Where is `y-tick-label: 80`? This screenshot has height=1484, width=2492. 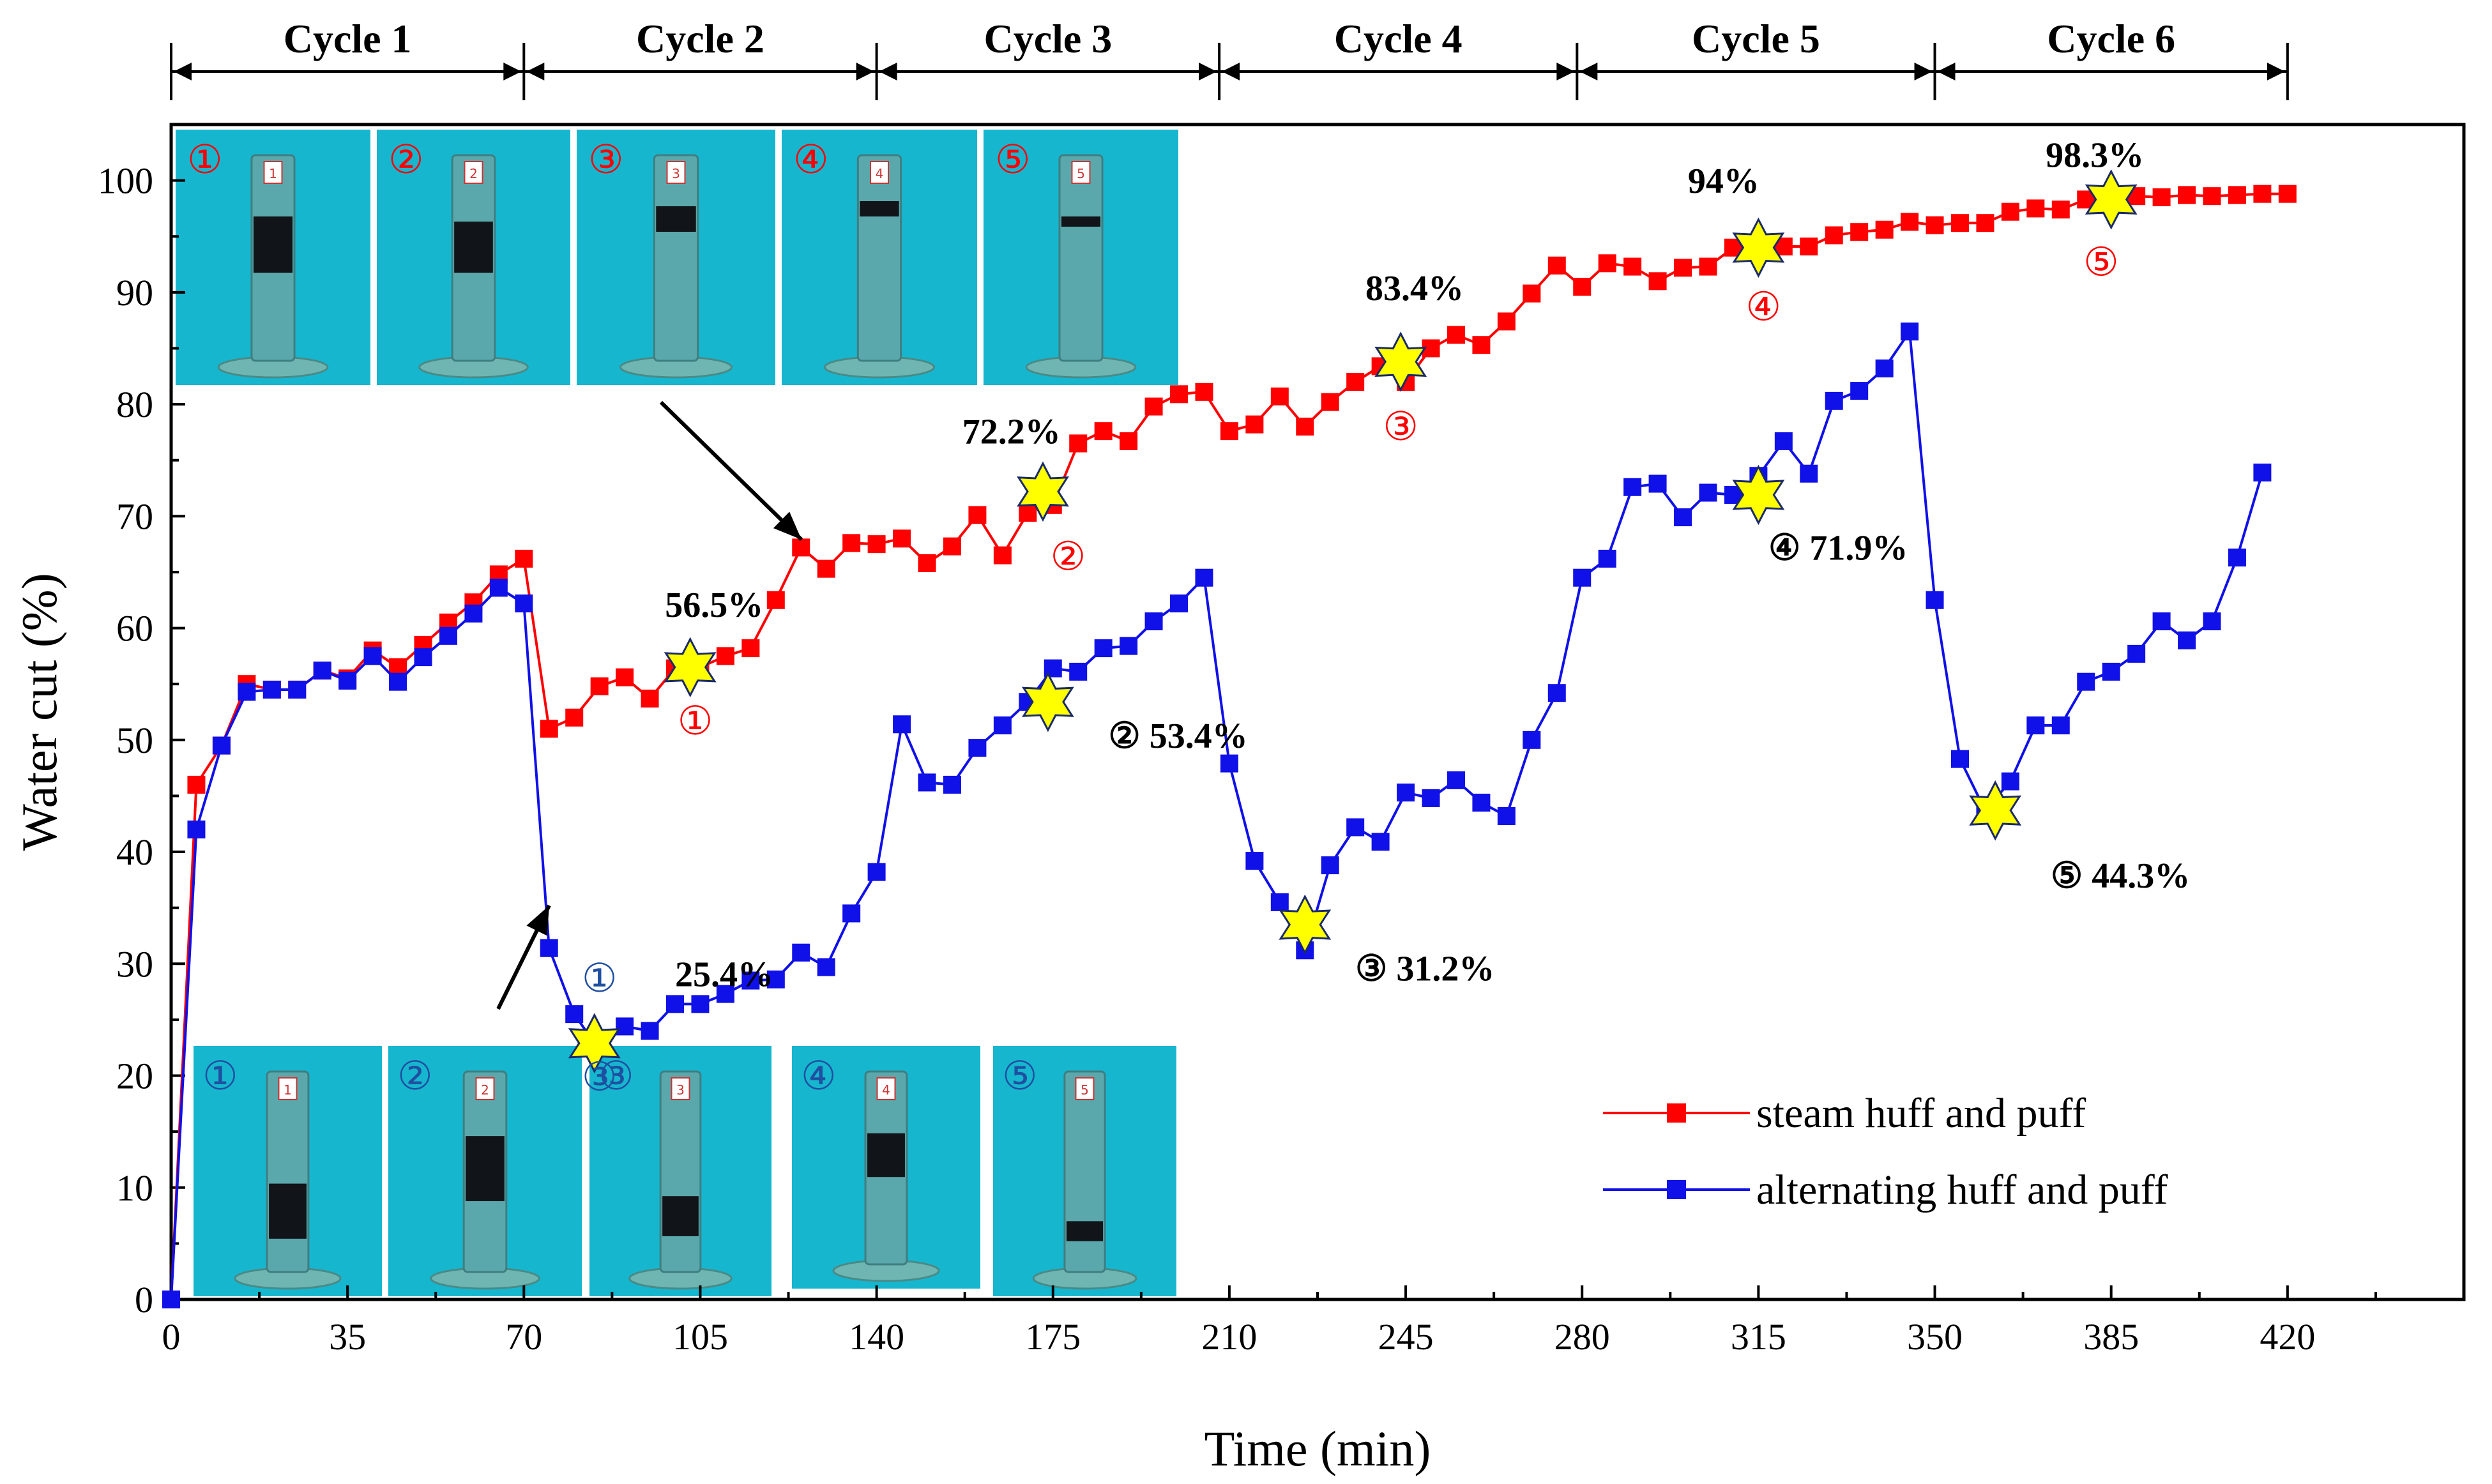
y-tick-label: 80 is located at coordinates (134, 404).